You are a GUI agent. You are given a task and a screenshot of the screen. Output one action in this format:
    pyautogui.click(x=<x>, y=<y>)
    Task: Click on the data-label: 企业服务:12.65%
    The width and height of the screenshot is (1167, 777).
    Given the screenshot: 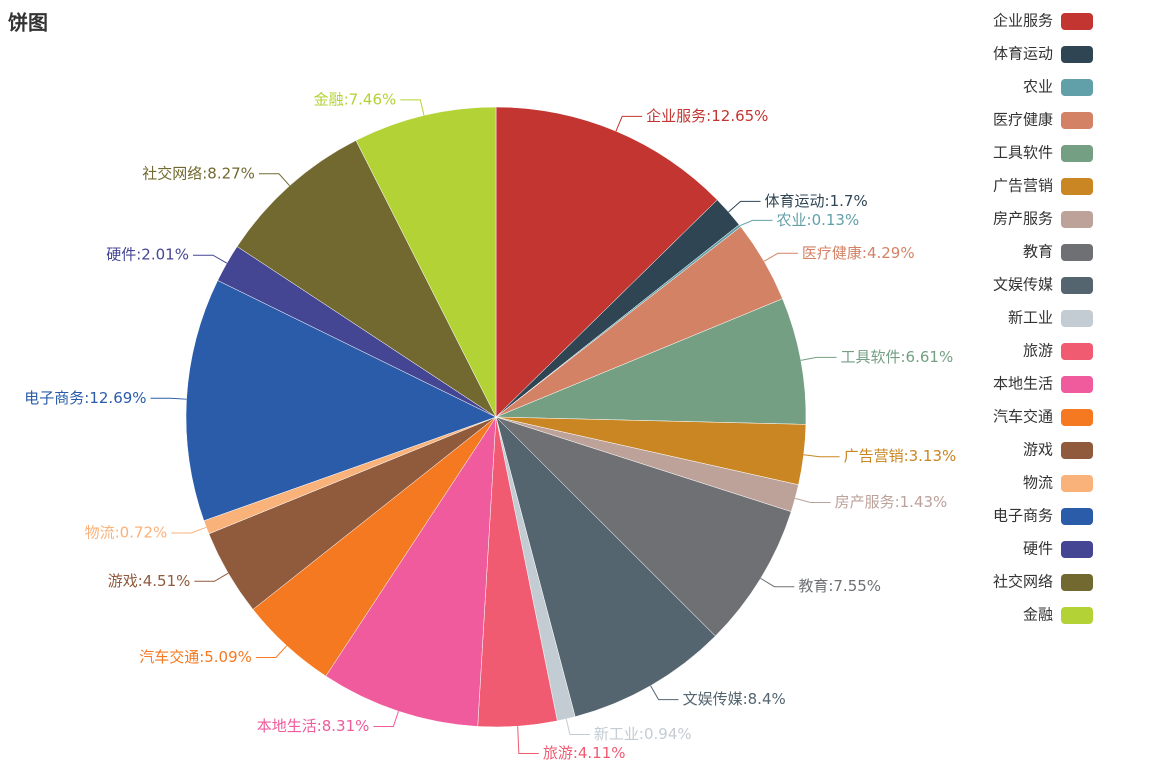 What is the action you would take?
    pyautogui.click(x=707, y=116)
    